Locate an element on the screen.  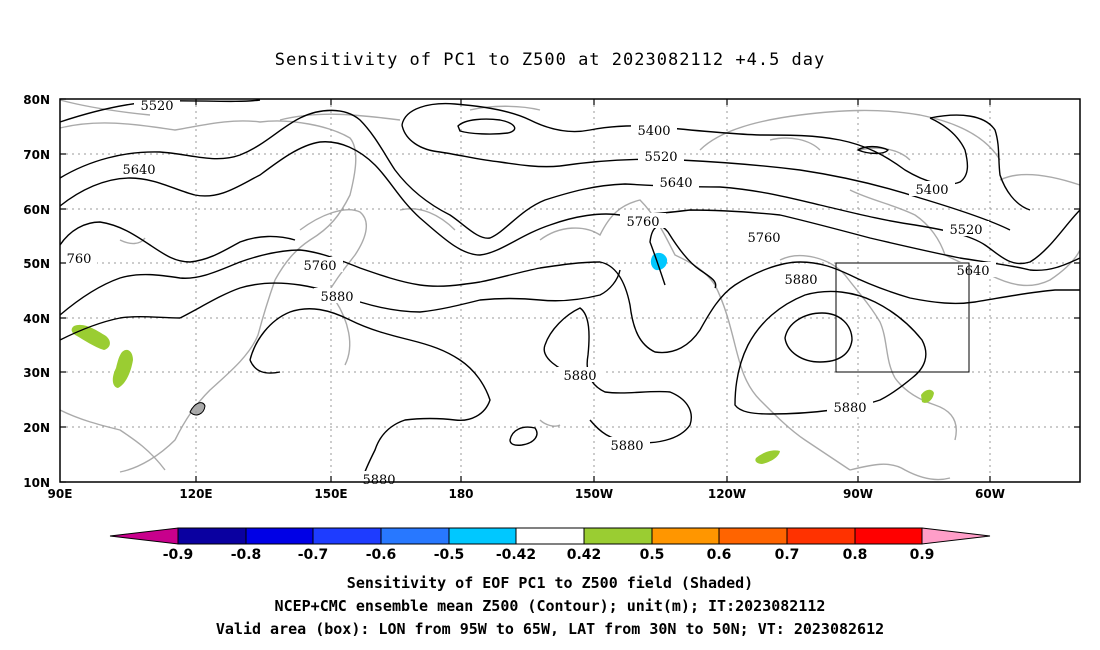
colorbar-triangle-low is located at coordinates (144, 536).